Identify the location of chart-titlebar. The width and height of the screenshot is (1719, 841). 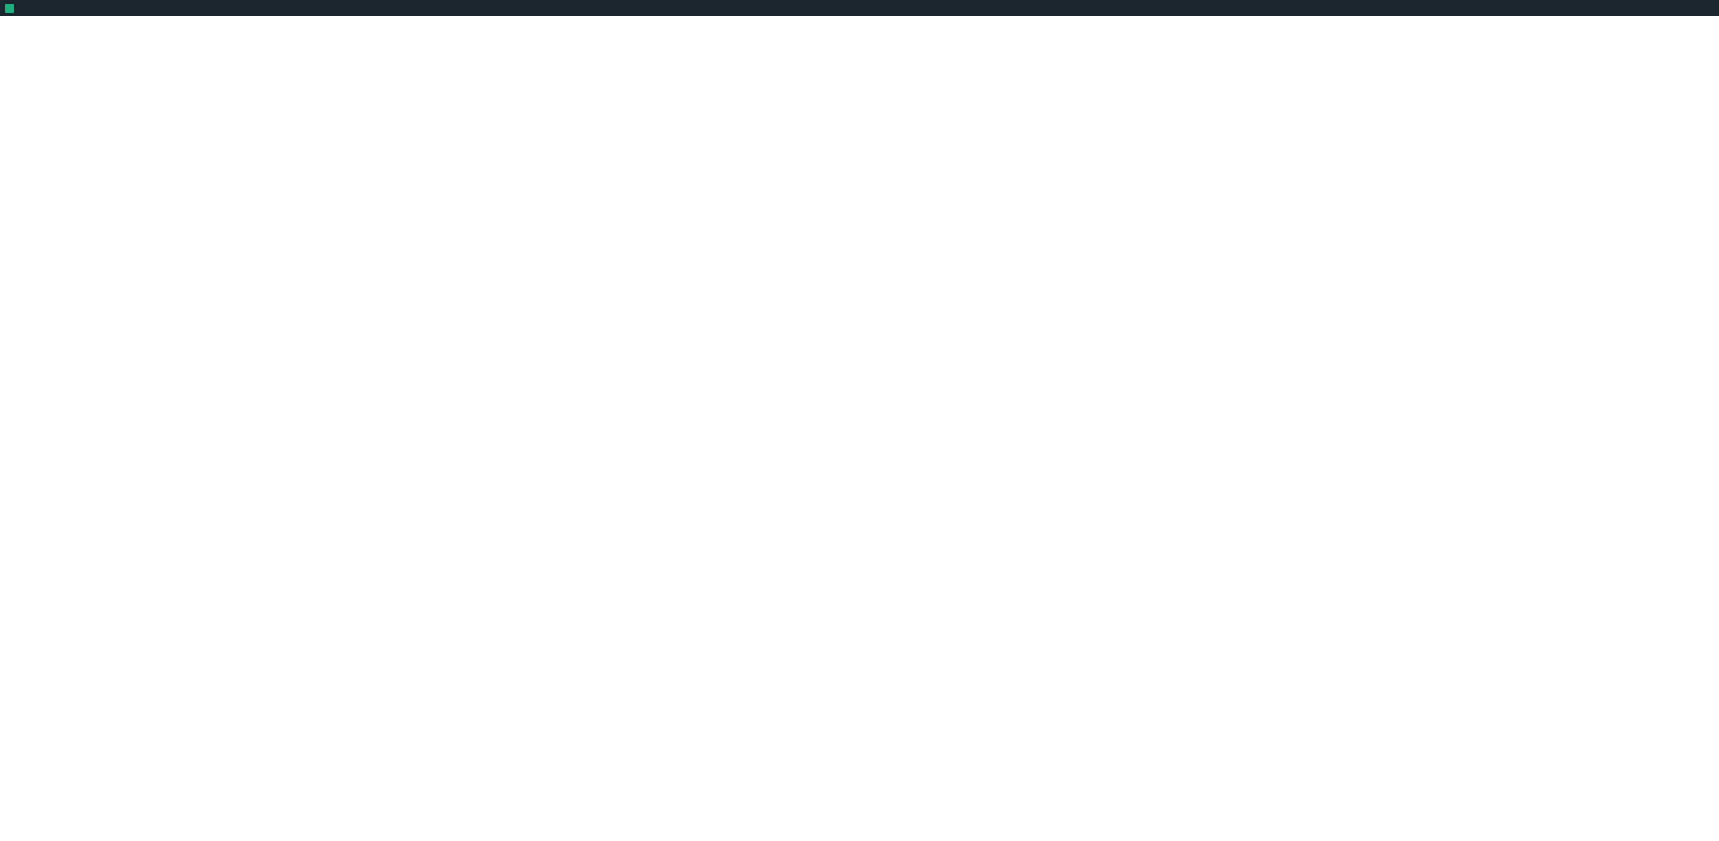
(859, 8).